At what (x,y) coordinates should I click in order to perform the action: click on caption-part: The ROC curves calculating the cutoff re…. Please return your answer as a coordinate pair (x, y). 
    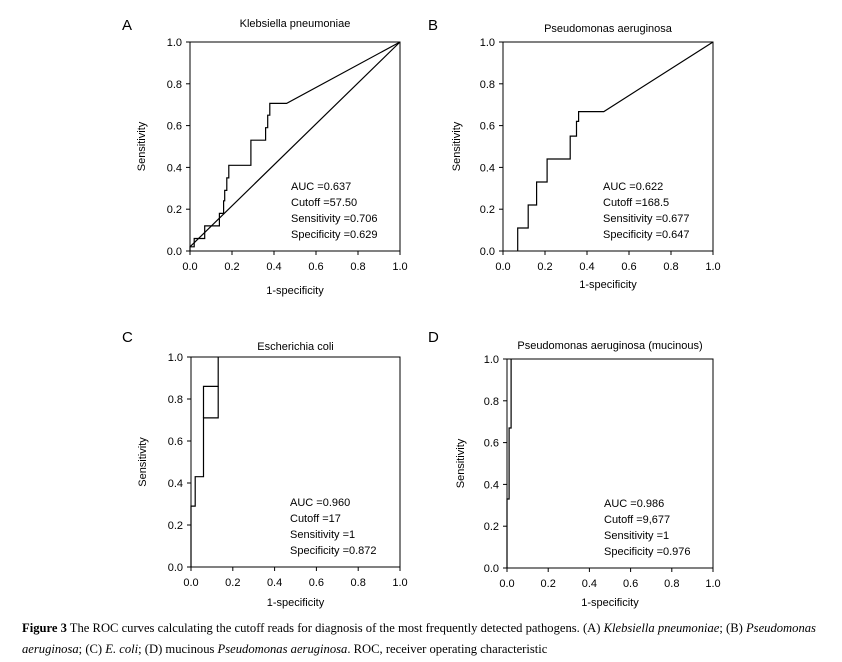
    Looking at the image, I should click on (335, 628).